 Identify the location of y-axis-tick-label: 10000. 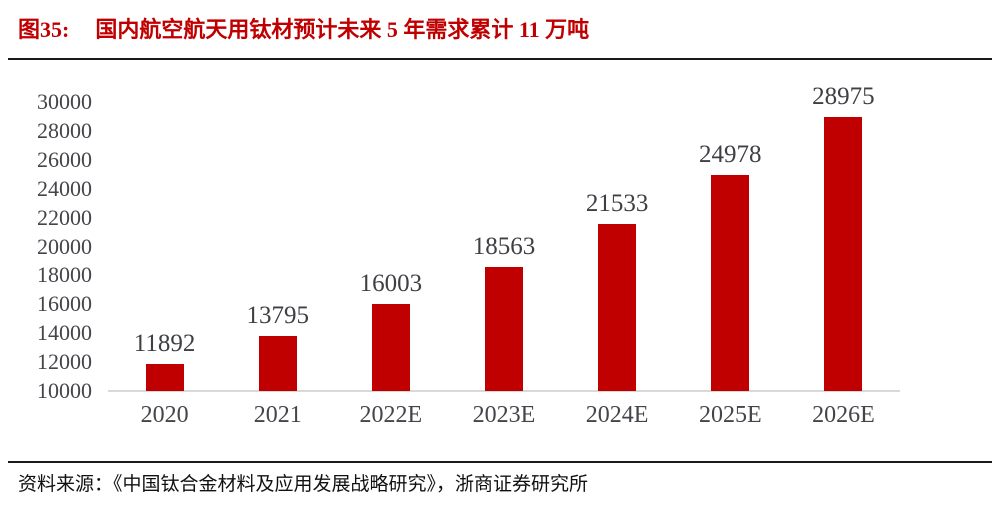
(64, 390).